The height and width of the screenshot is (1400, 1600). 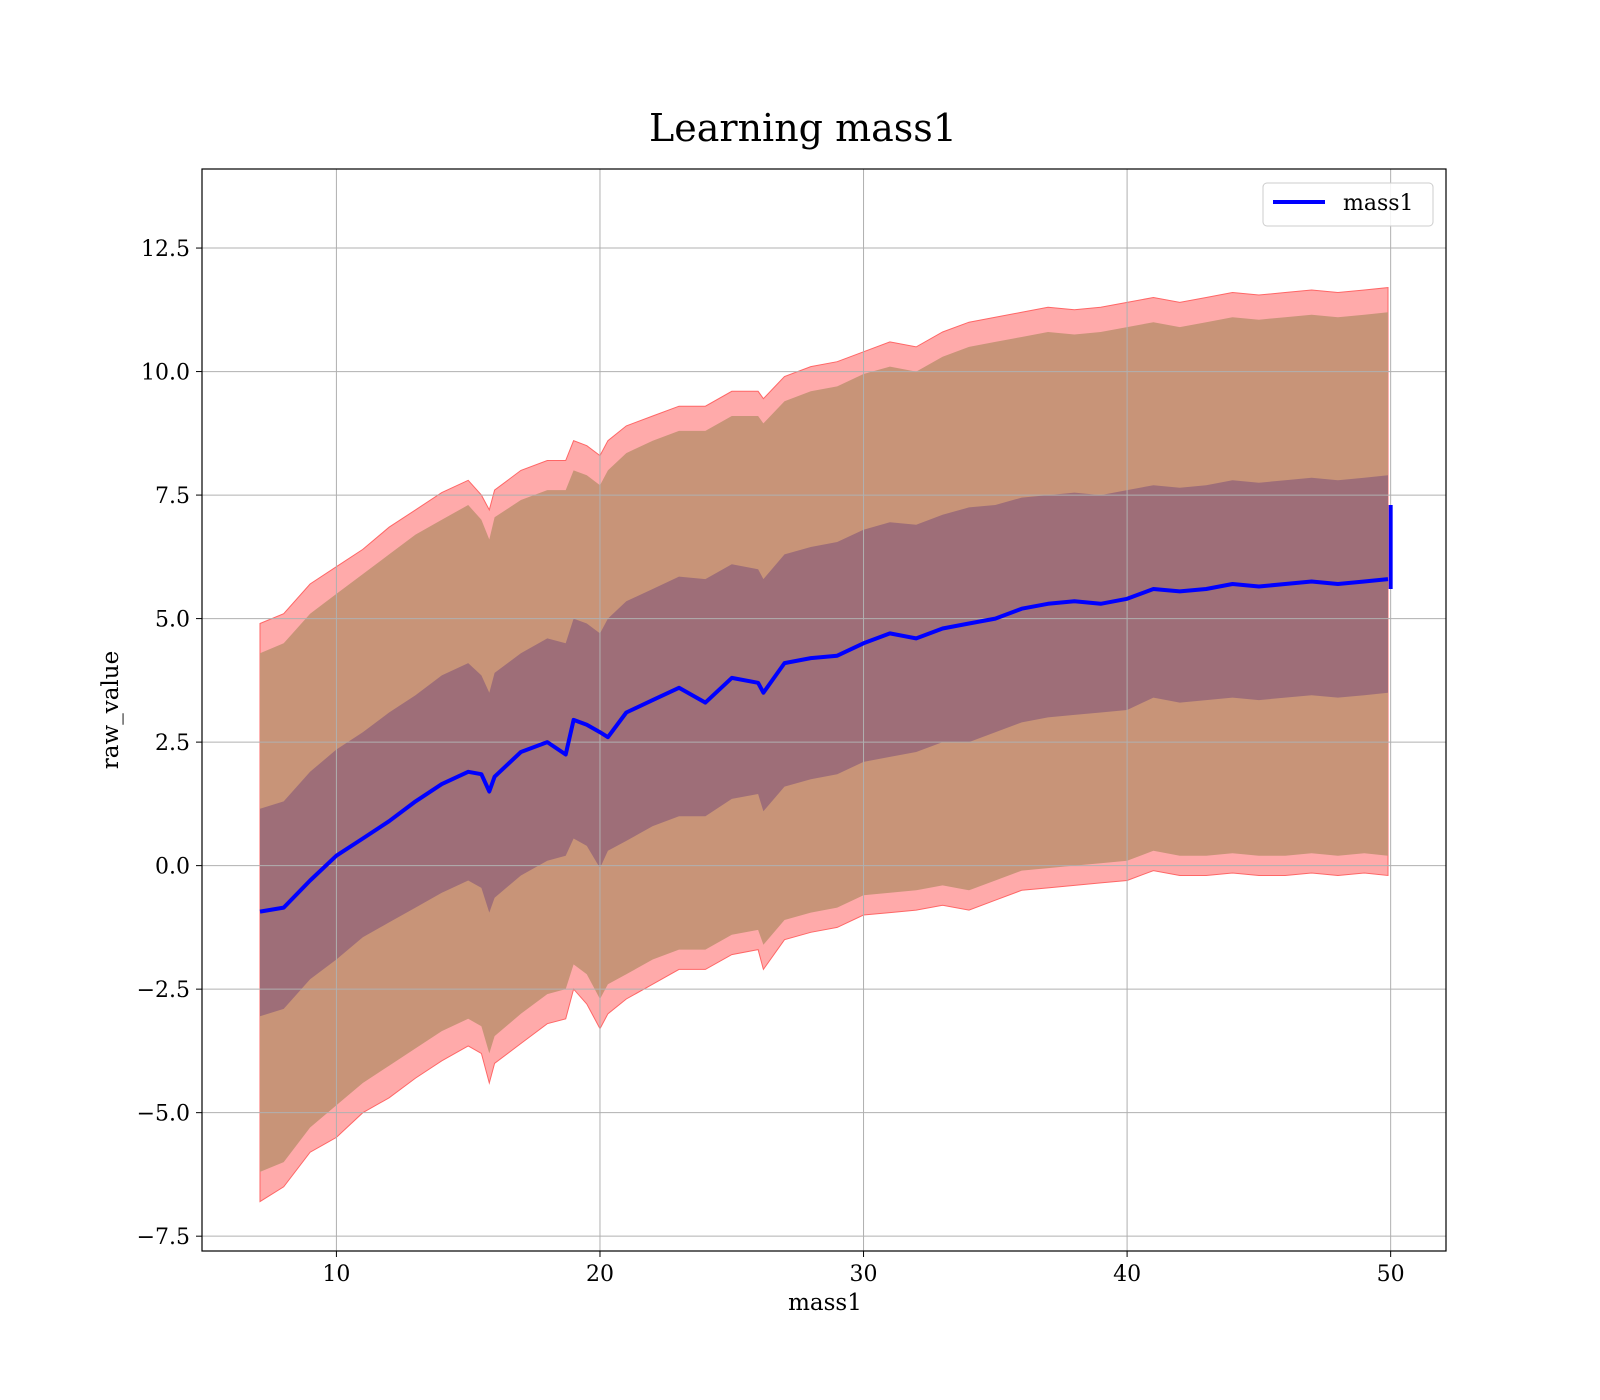 I want to click on y-tick-label-3: 0.0, so click(x=172, y=867).